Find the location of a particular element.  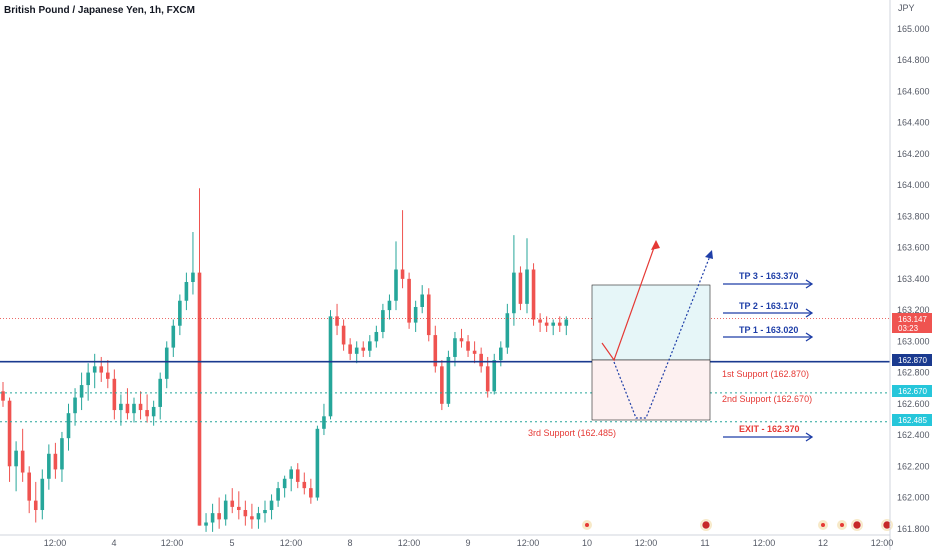

price-tick-label: 165.000 is located at coordinates (913, 29).